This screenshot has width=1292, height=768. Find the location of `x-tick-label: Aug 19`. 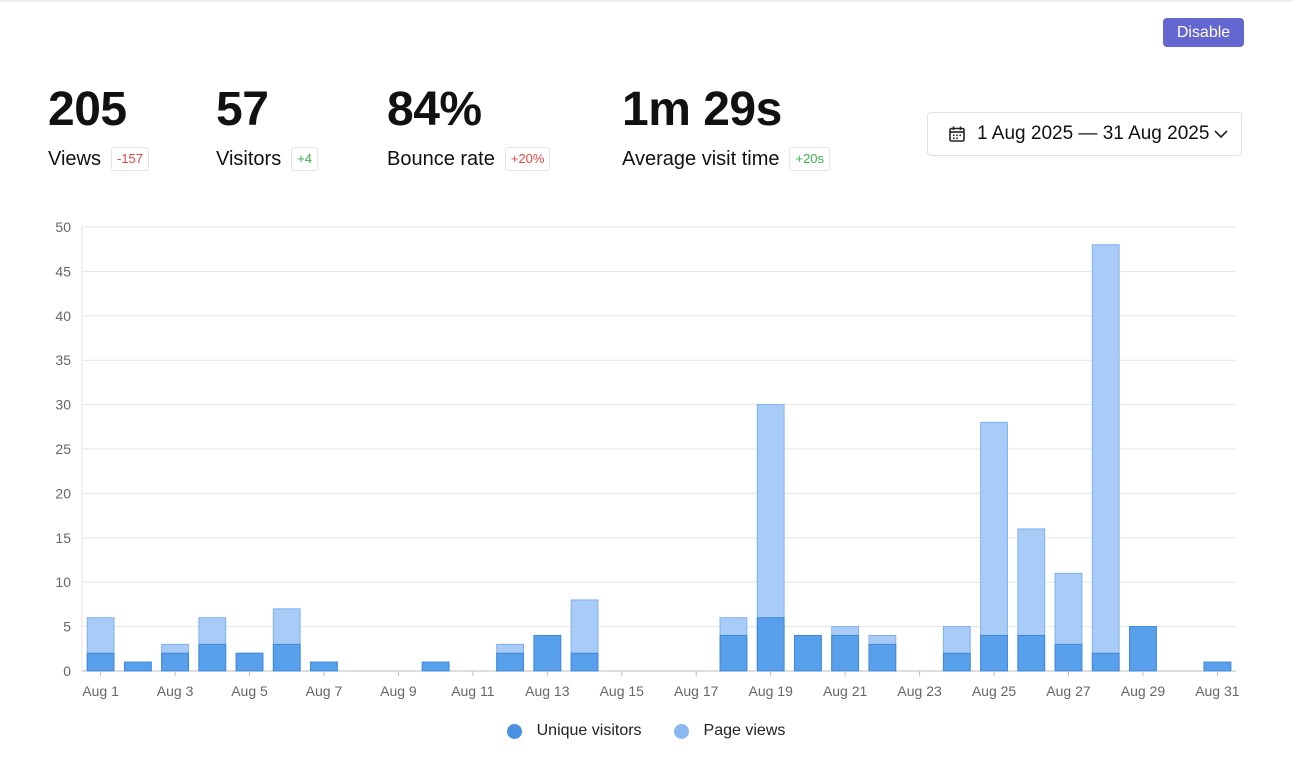

x-tick-label: Aug 19 is located at coordinates (770, 691).